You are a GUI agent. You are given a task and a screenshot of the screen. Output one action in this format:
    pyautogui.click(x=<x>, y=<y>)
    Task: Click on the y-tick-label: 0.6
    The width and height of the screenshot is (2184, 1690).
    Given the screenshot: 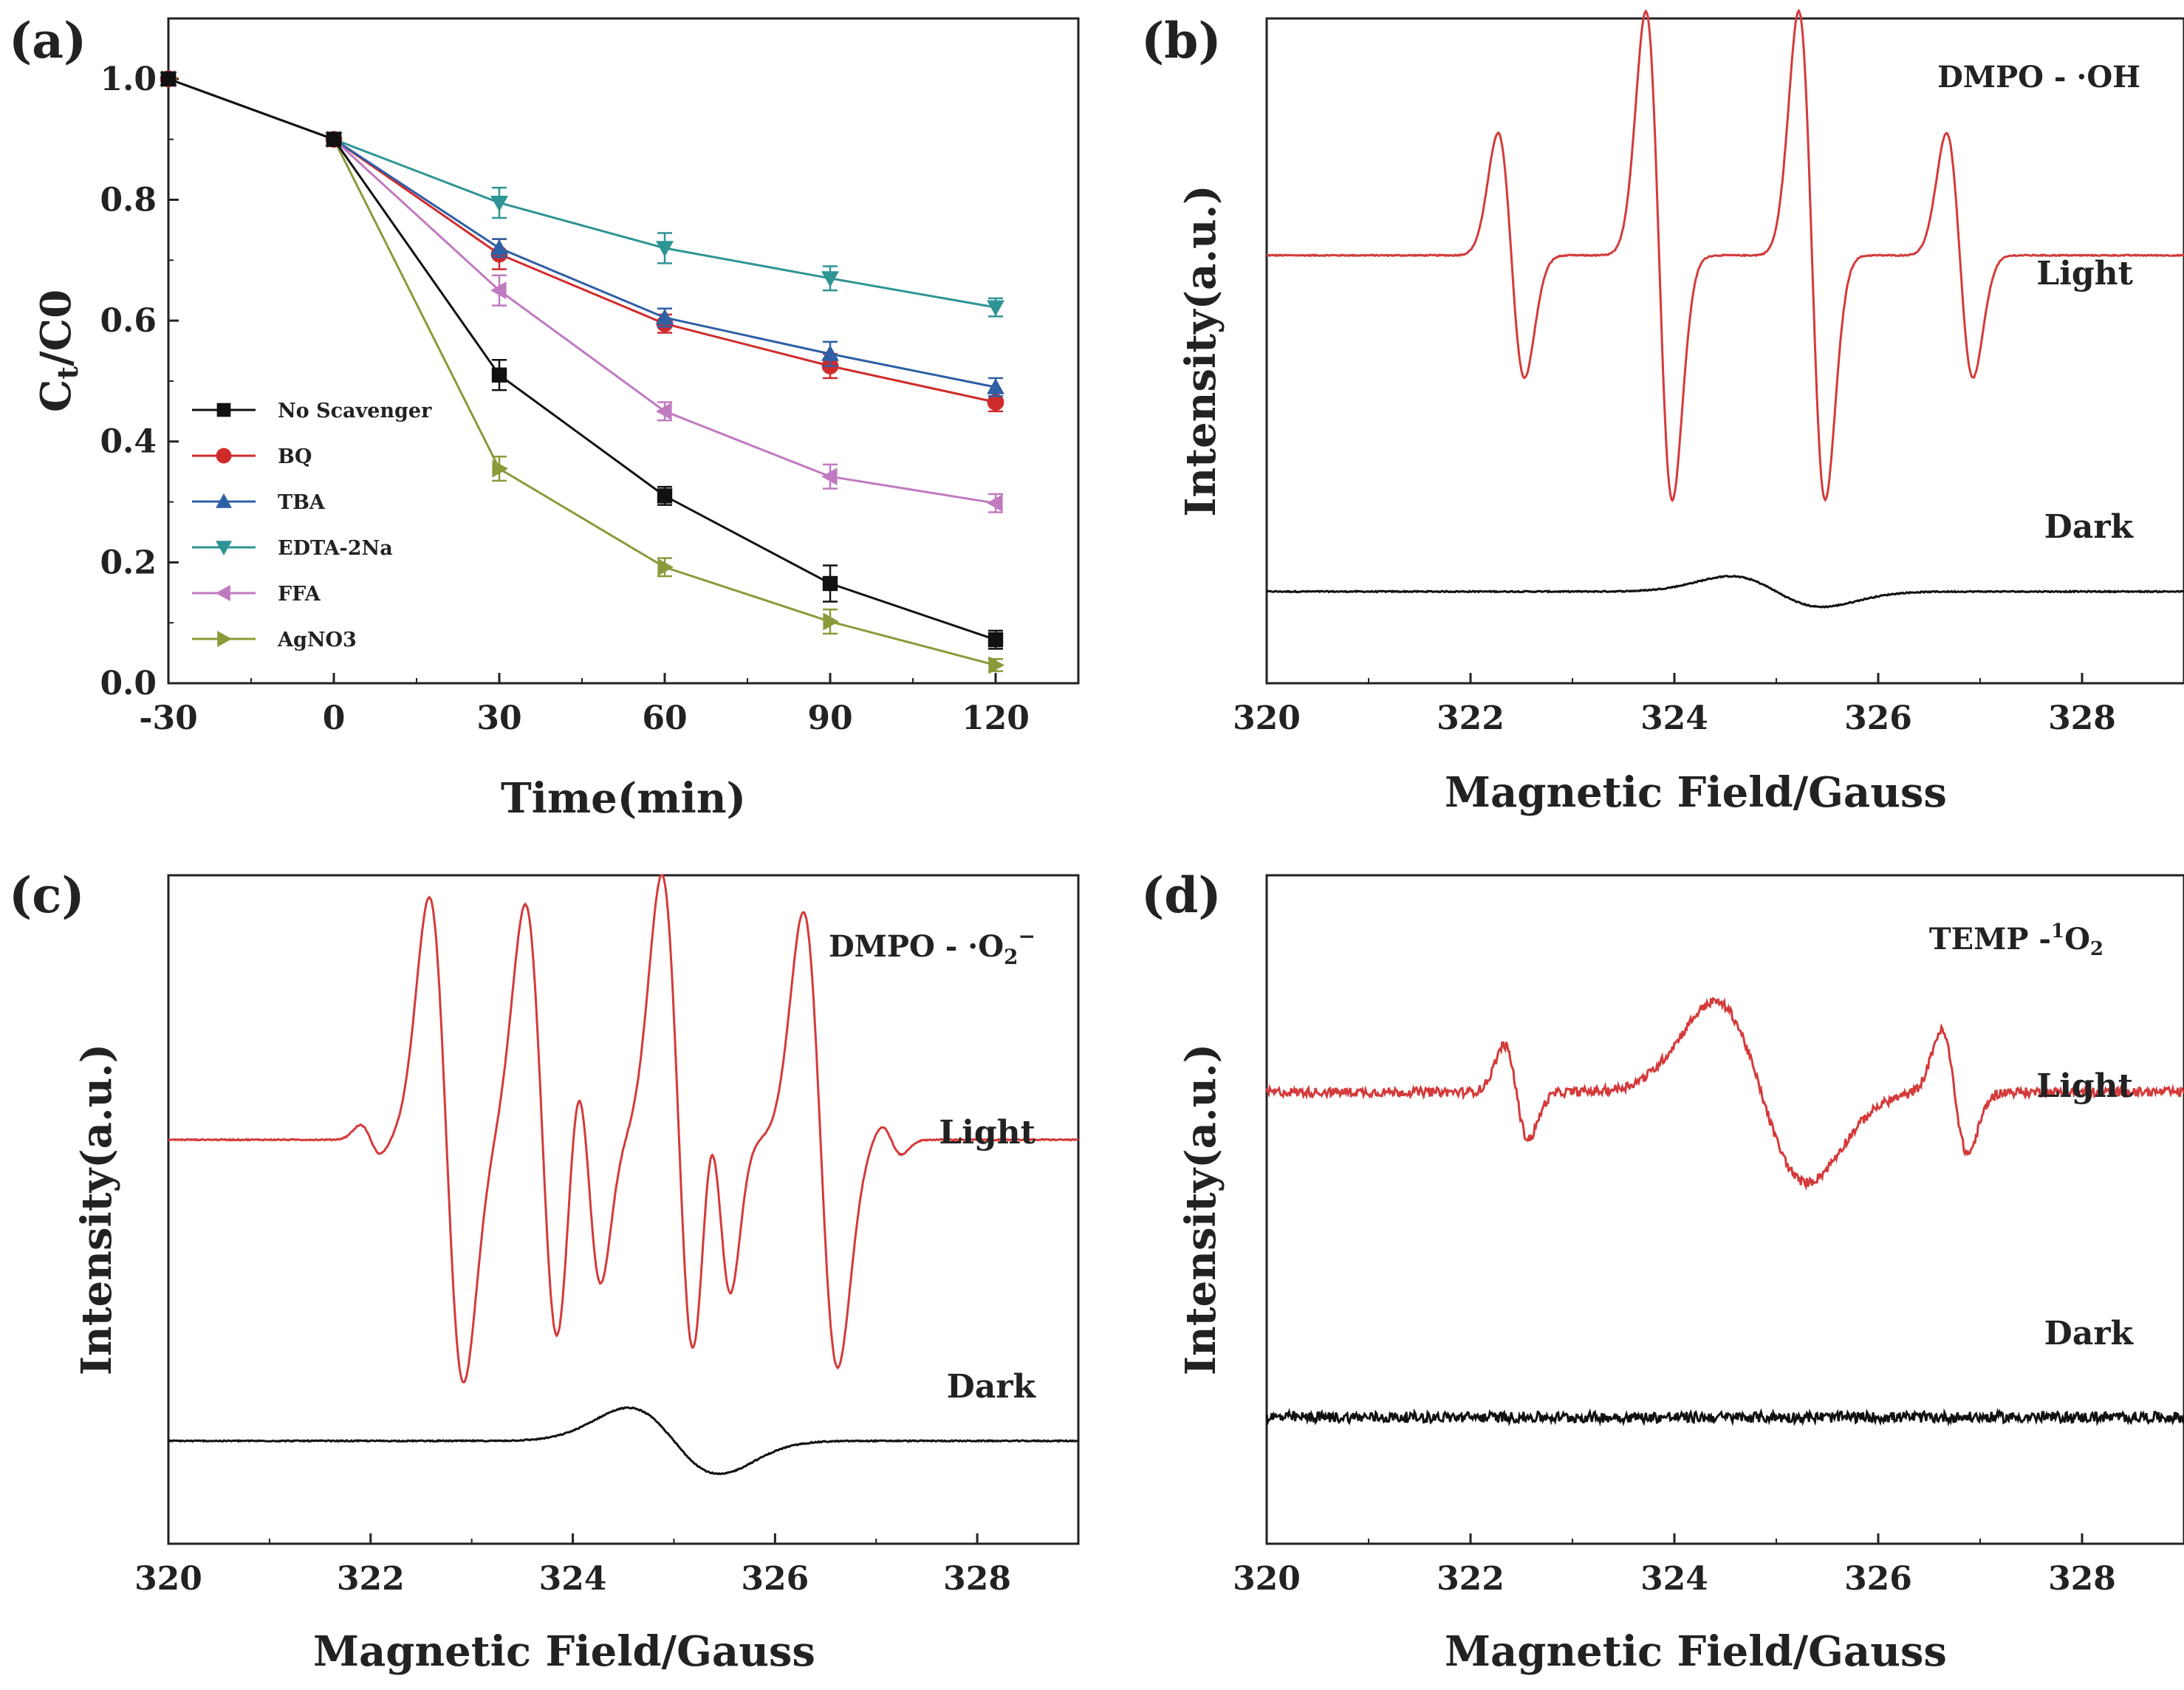 What is the action you would take?
    pyautogui.click(x=128, y=321)
    